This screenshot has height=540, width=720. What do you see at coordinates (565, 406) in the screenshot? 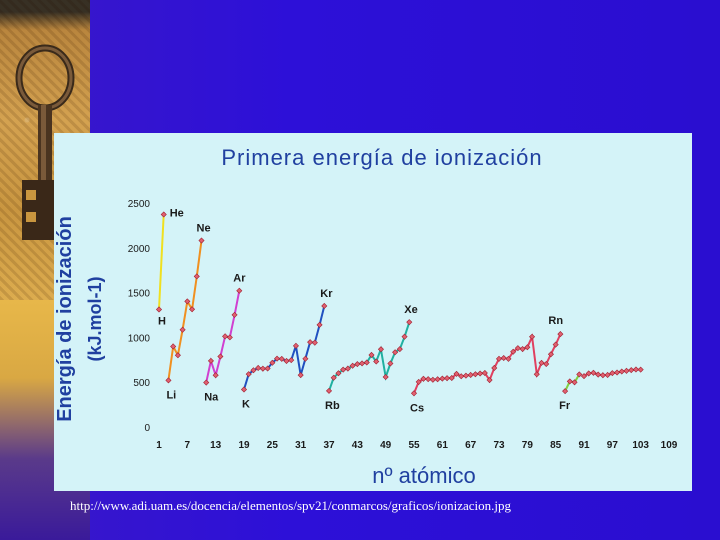
I see `element-label: Fr` at bounding box center [565, 406].